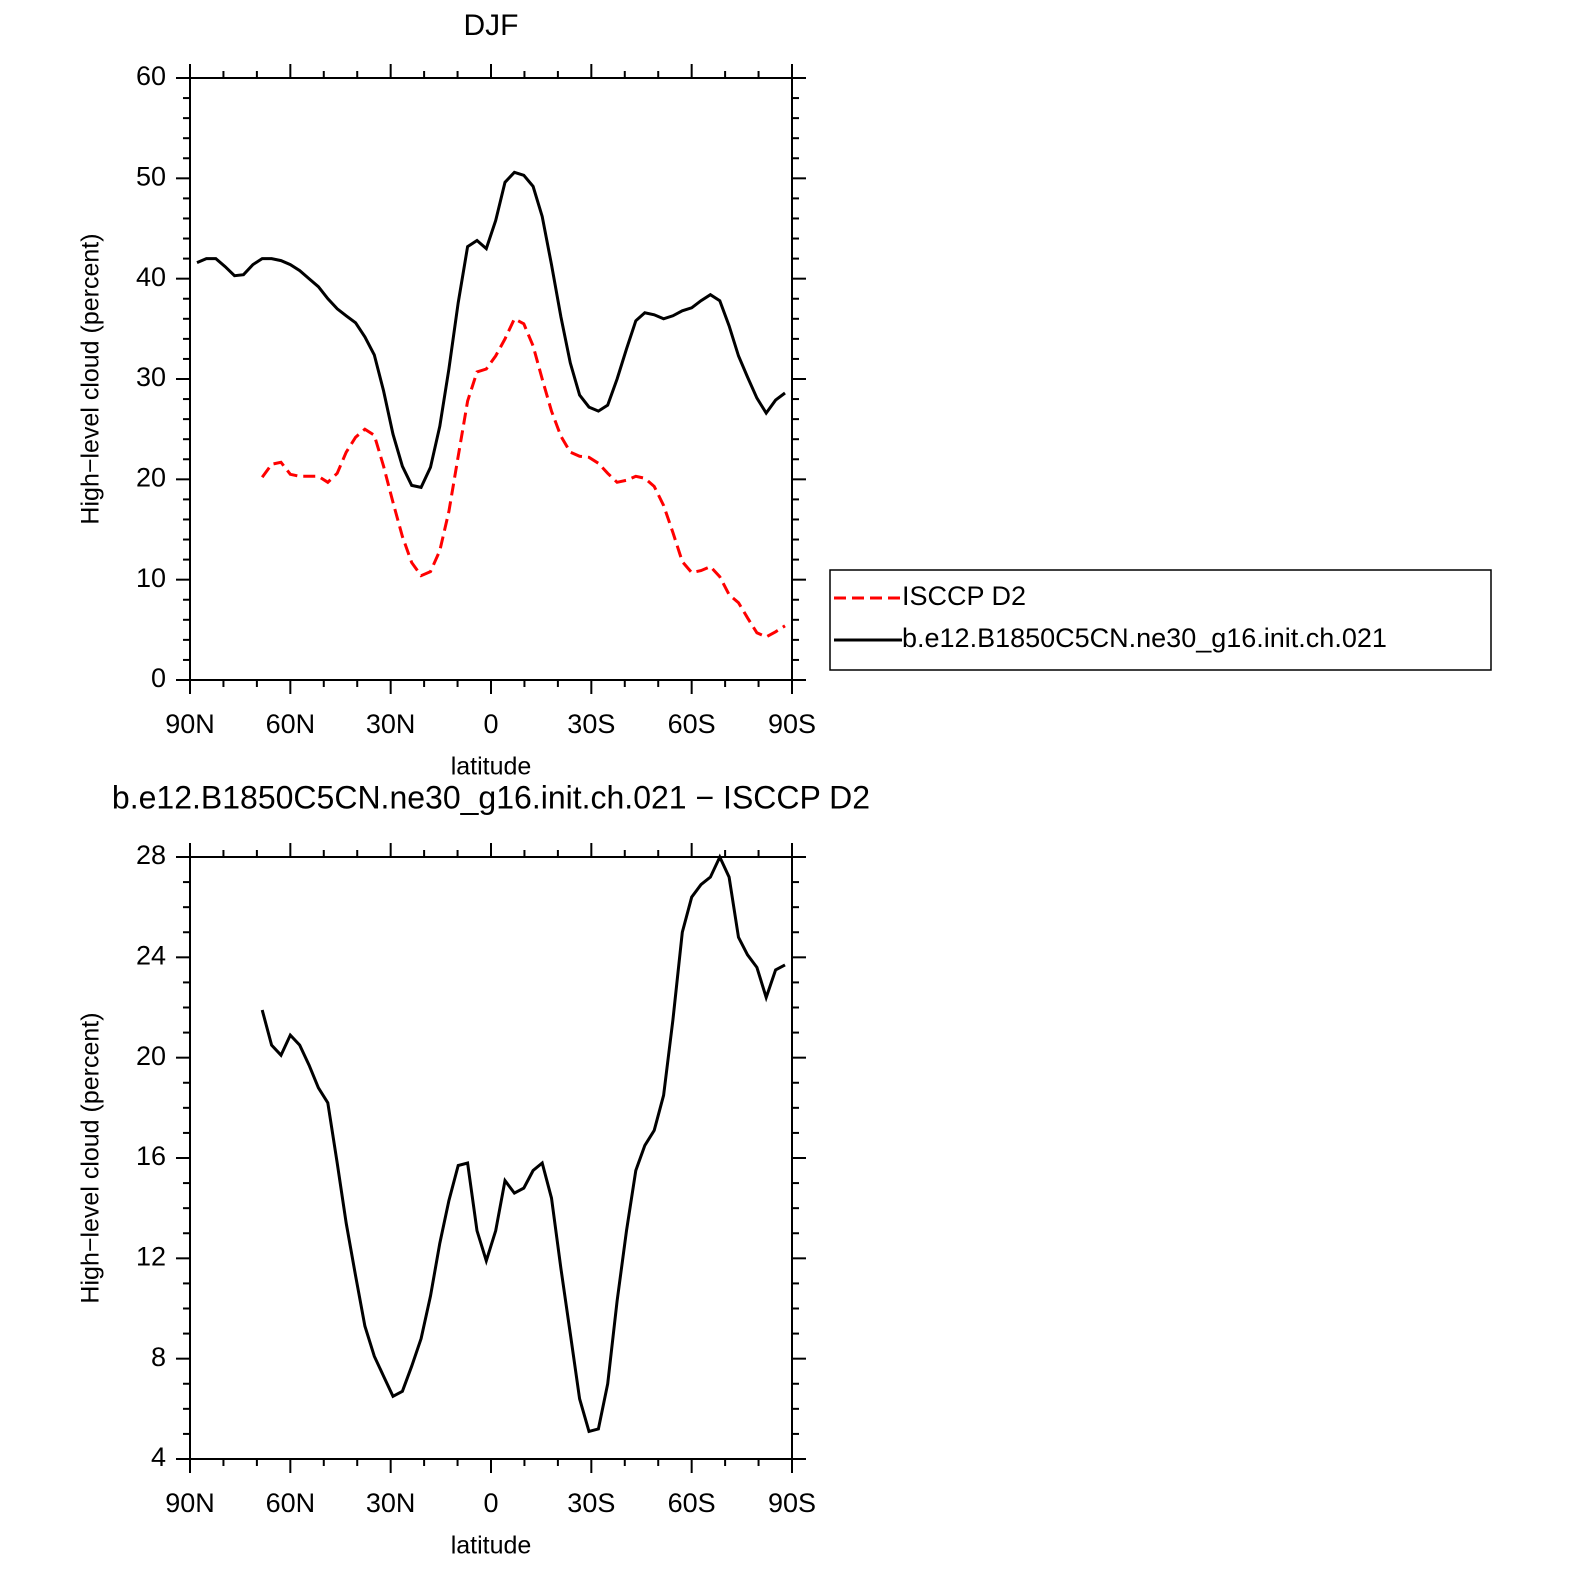 The image size is (1575, 1575). I want to click on chart-title: DJF, so click(491, 25).